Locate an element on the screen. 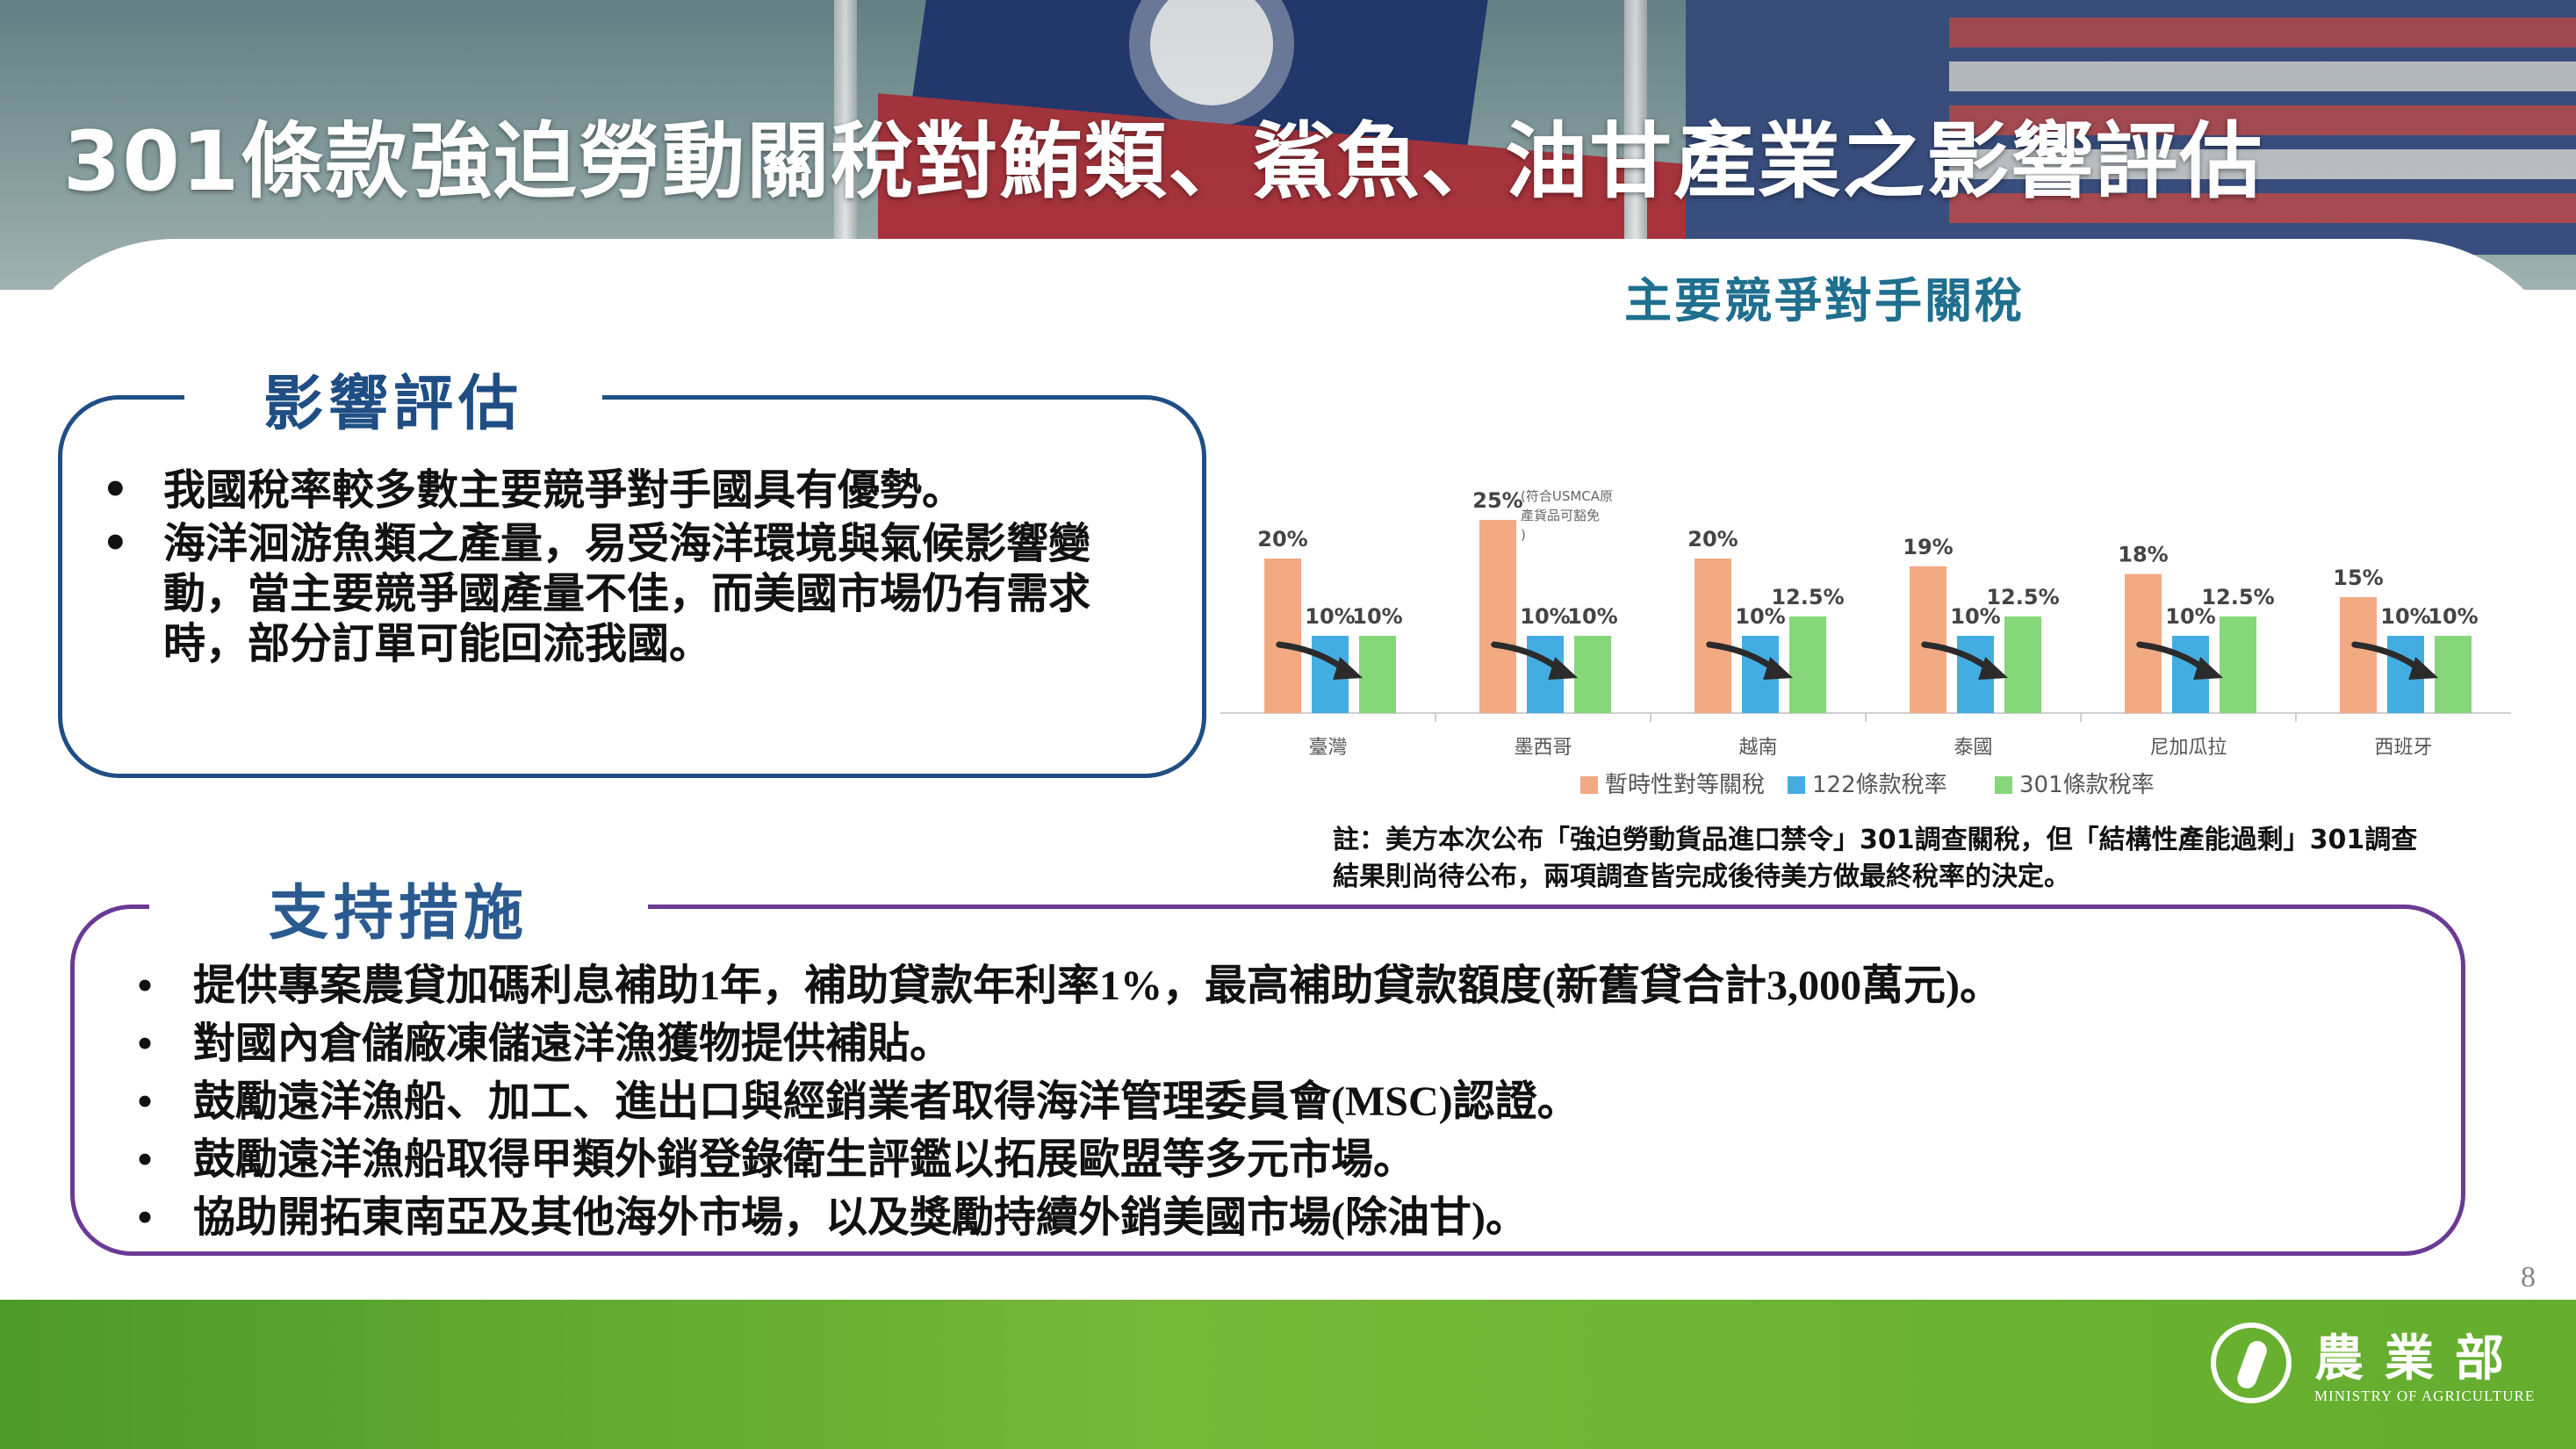 The image size is (2576, 1449). legend-label: 301條款稅率 is located at coordinates (2087, 785).